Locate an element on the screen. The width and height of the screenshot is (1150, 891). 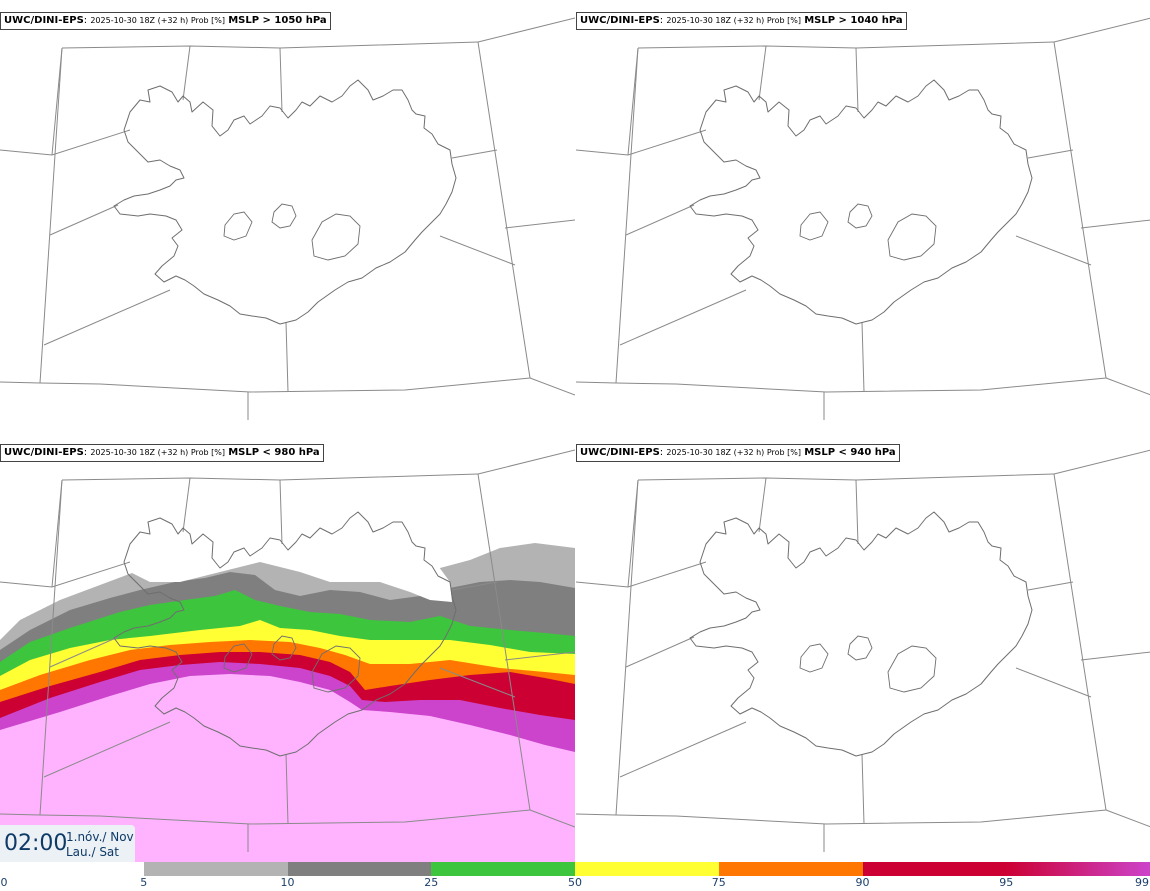
colorbar-tick-label: 50 is located at coordinates (575, 882).